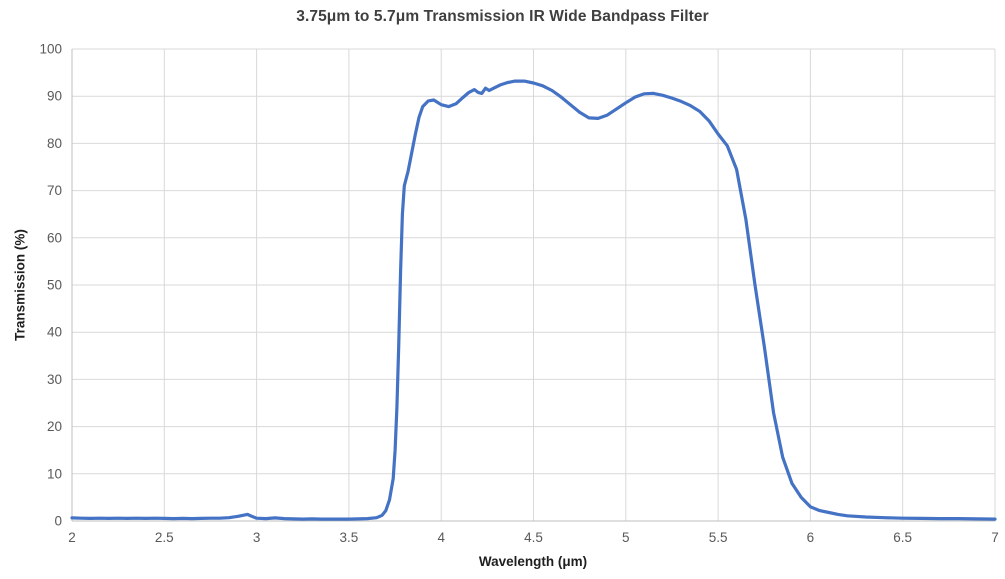  I want to click on y-tick-label: 30, so click(54, 379).